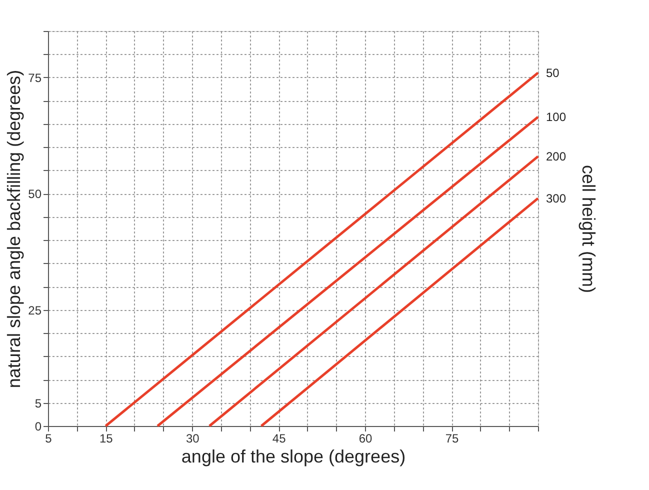 This screenshot has height=490, width=649. Describe the element at coordinates (38, 403) in the screenshot. I see `y-tick-label: 5` at that location.